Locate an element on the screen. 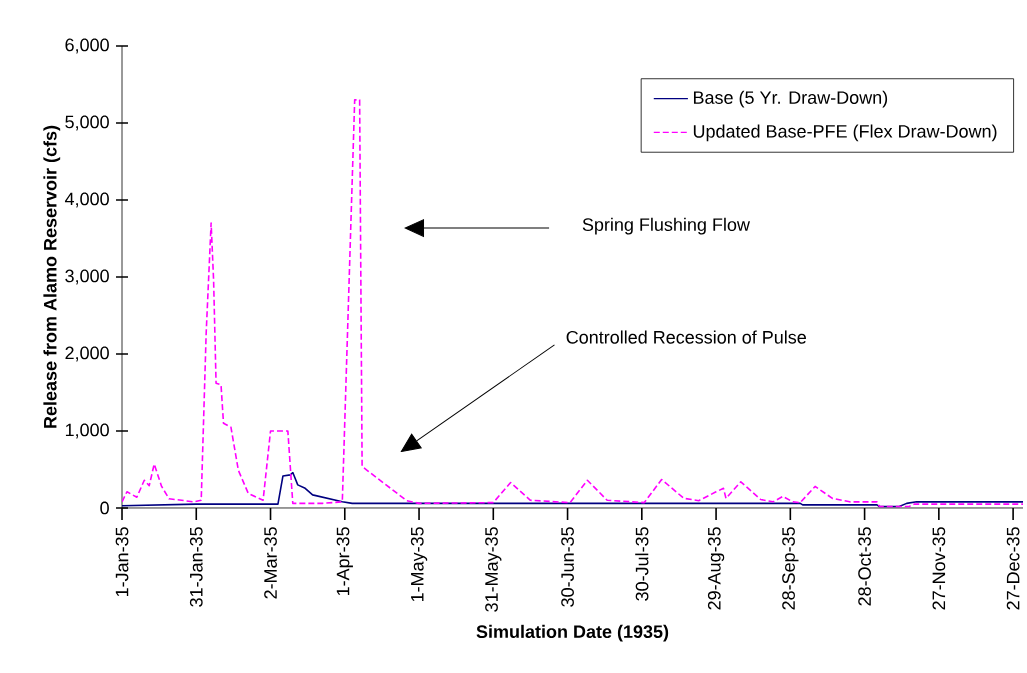 Image resolution: width=1027 pixels, height=673 pixels. x-tick-label: 30-Jul-35 is located at coordinates (642, 564).